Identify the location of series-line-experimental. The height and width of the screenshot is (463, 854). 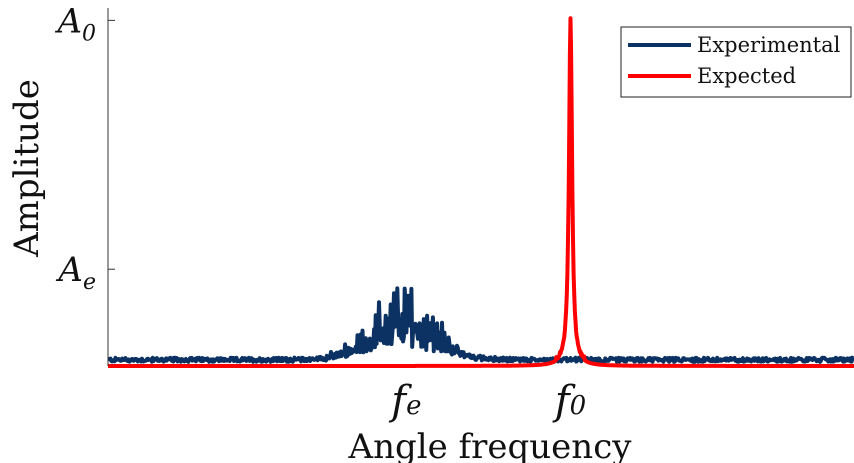
(481, 324).